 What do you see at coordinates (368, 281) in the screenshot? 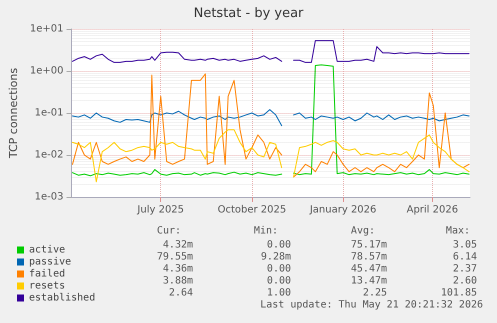
I see `text: 13.47m` at bounding box center [368, 281].